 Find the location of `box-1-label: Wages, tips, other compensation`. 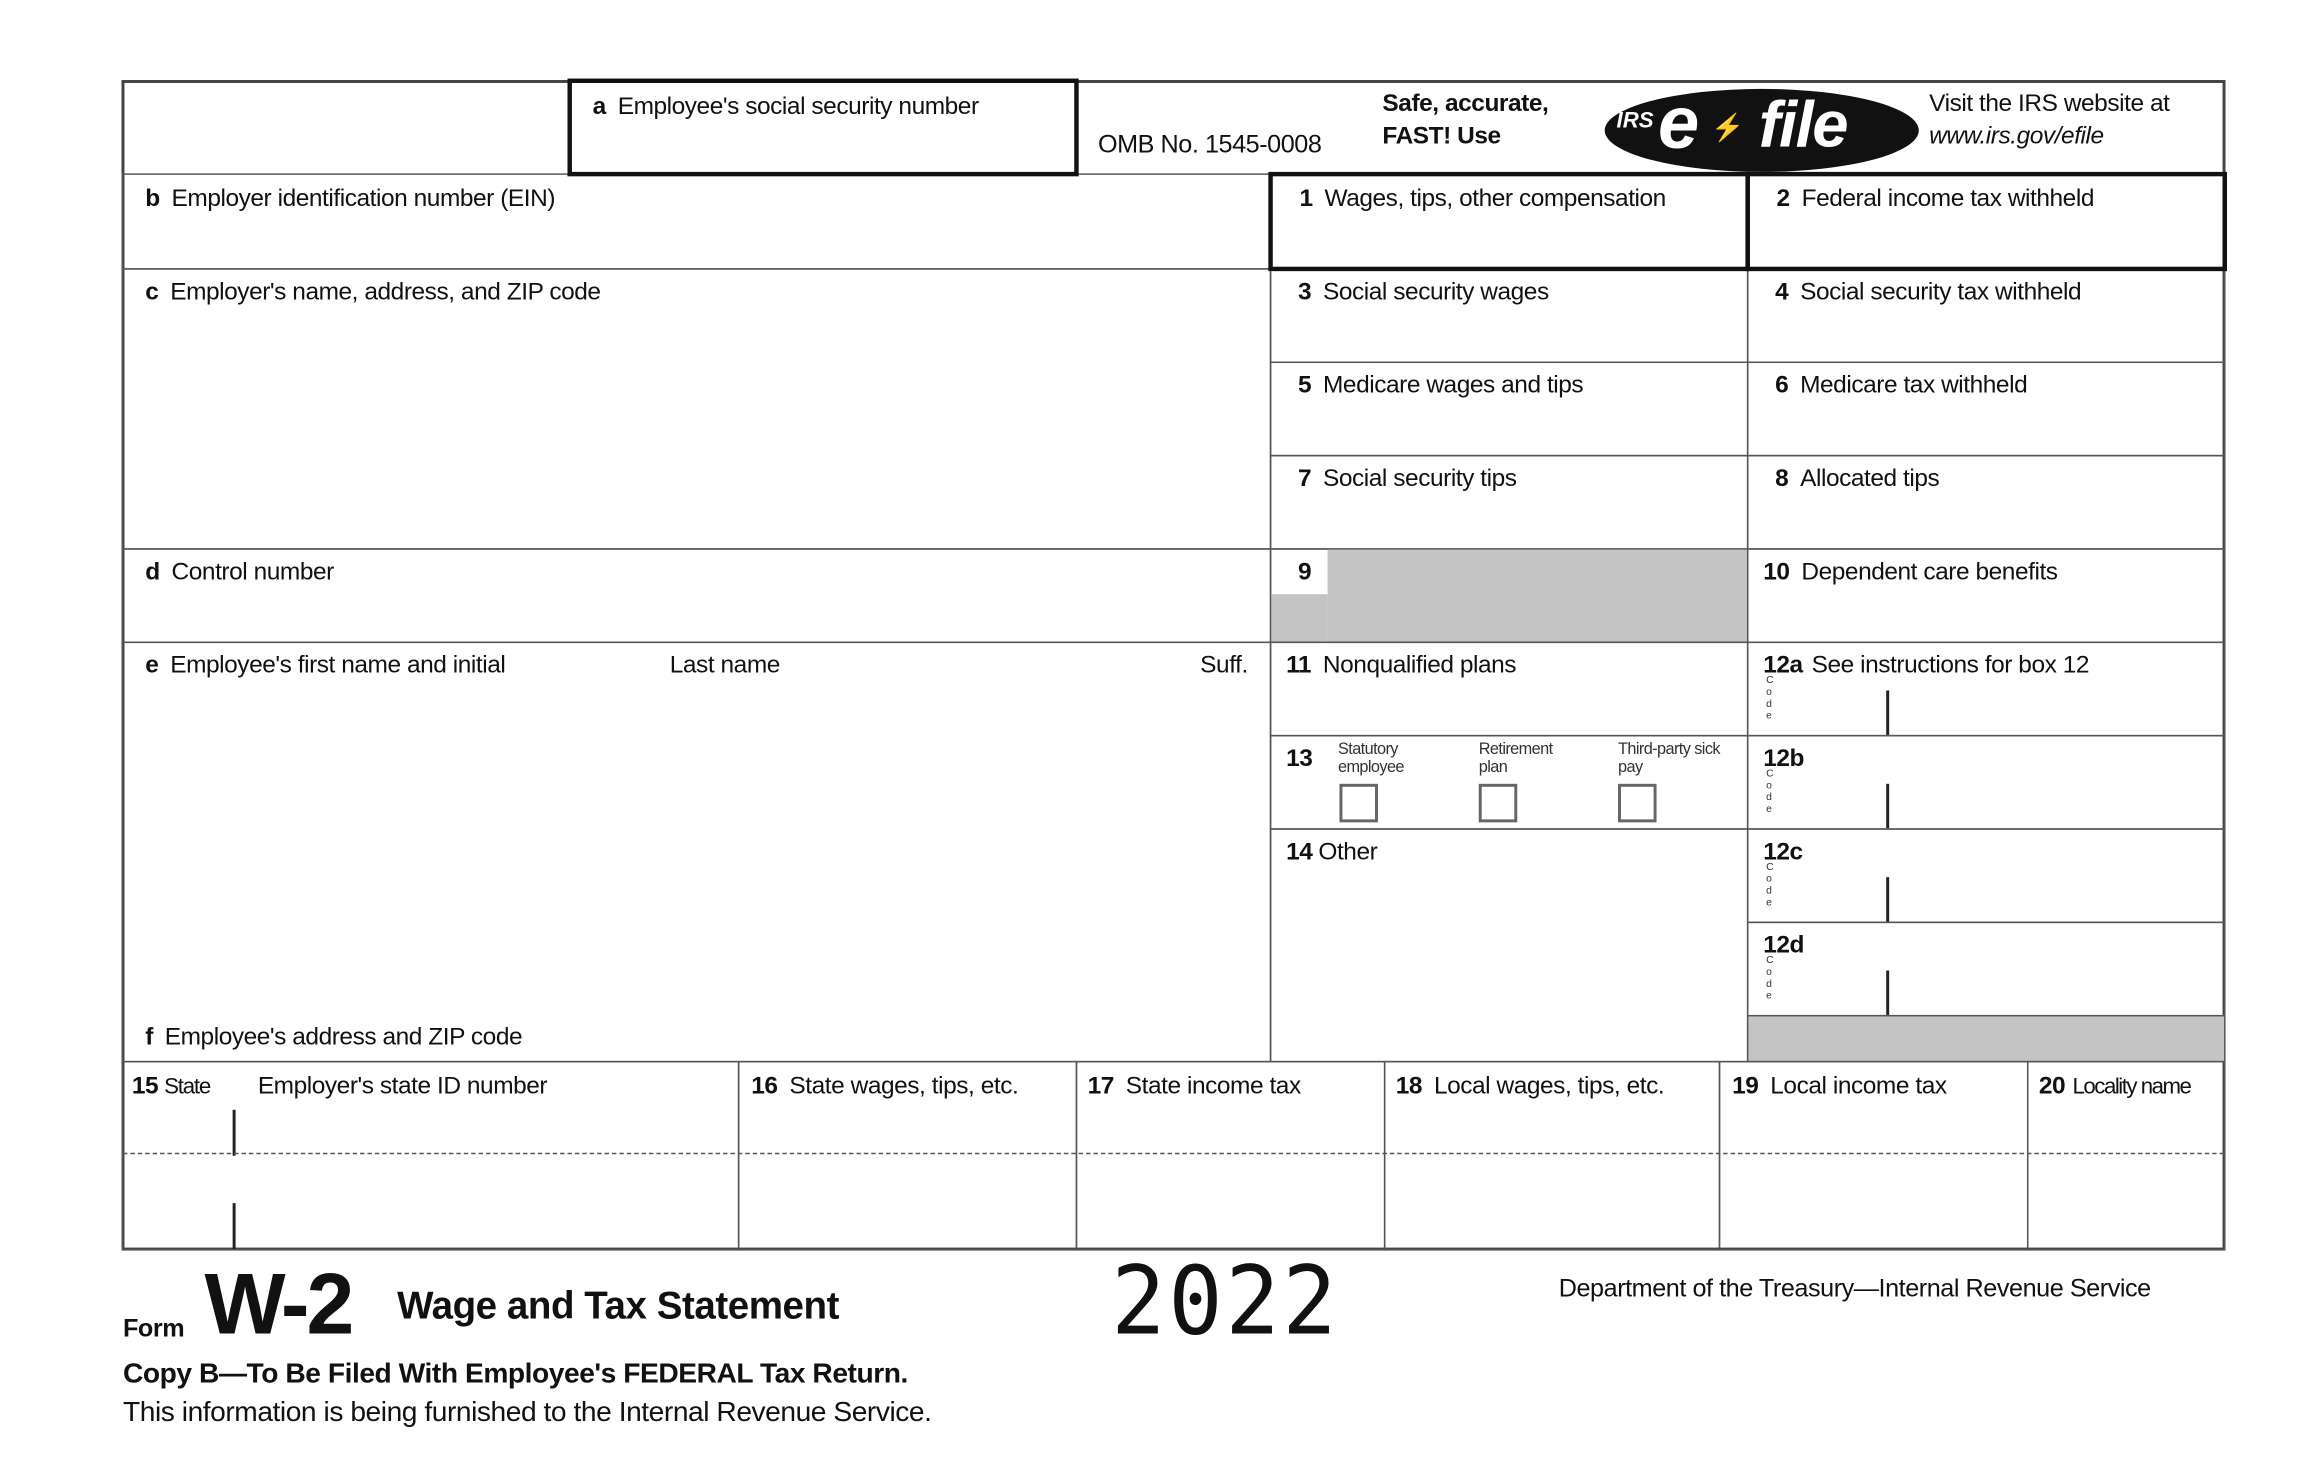

box-1-label: Wages, tips, other compensation is located at coordinates (1495, 198).